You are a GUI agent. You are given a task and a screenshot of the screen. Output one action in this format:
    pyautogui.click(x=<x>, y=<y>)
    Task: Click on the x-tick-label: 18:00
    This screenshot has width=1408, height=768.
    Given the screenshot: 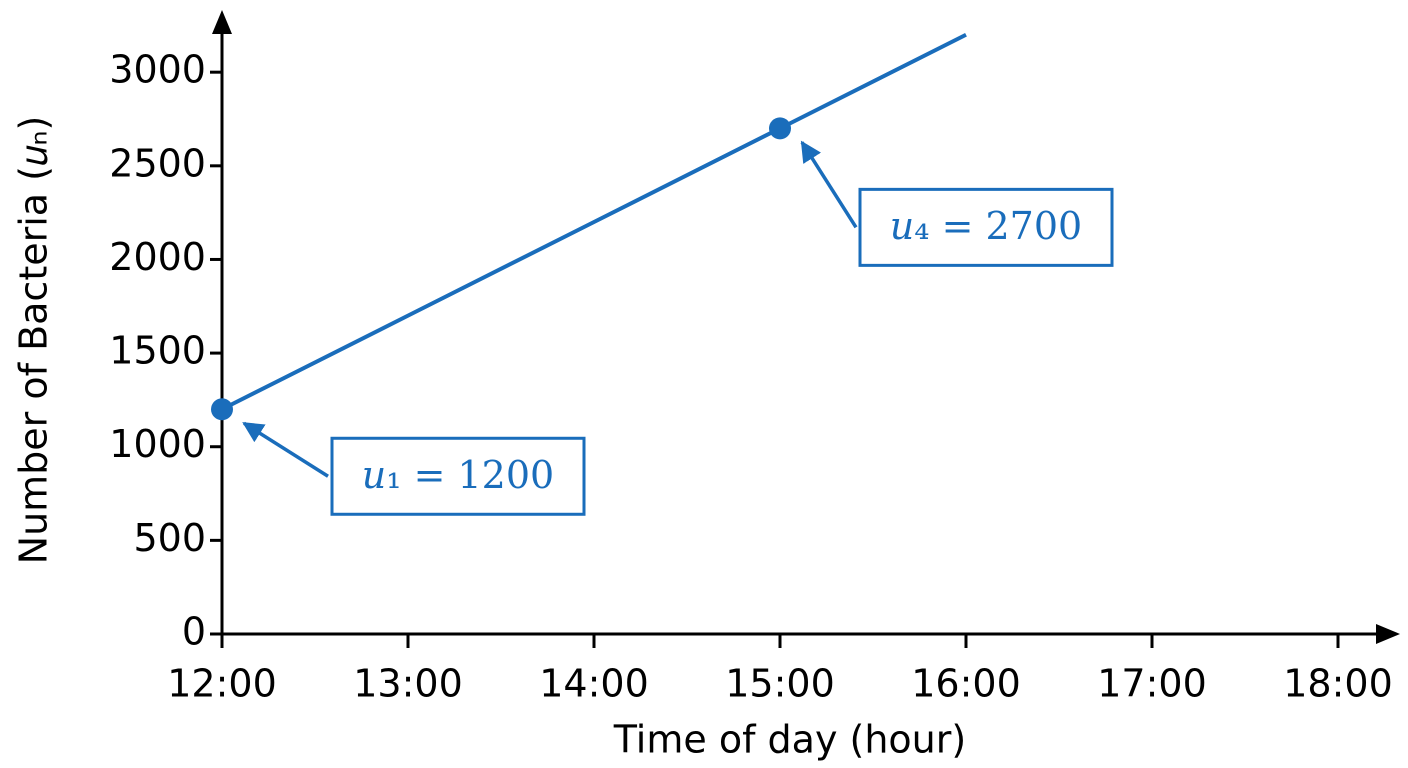 What is the action you would take?
    pyautogui.click(x=1338, y=684)
    